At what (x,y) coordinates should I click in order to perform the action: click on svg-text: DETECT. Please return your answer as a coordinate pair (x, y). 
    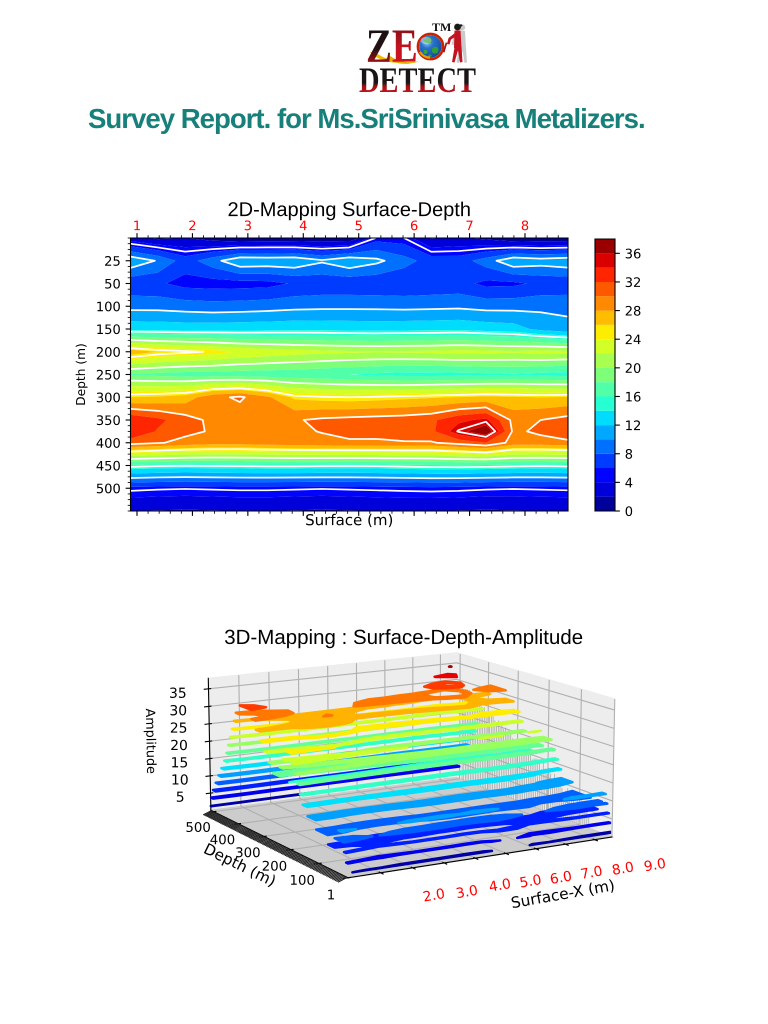
    Looking at the image, I should click on (417, 79).